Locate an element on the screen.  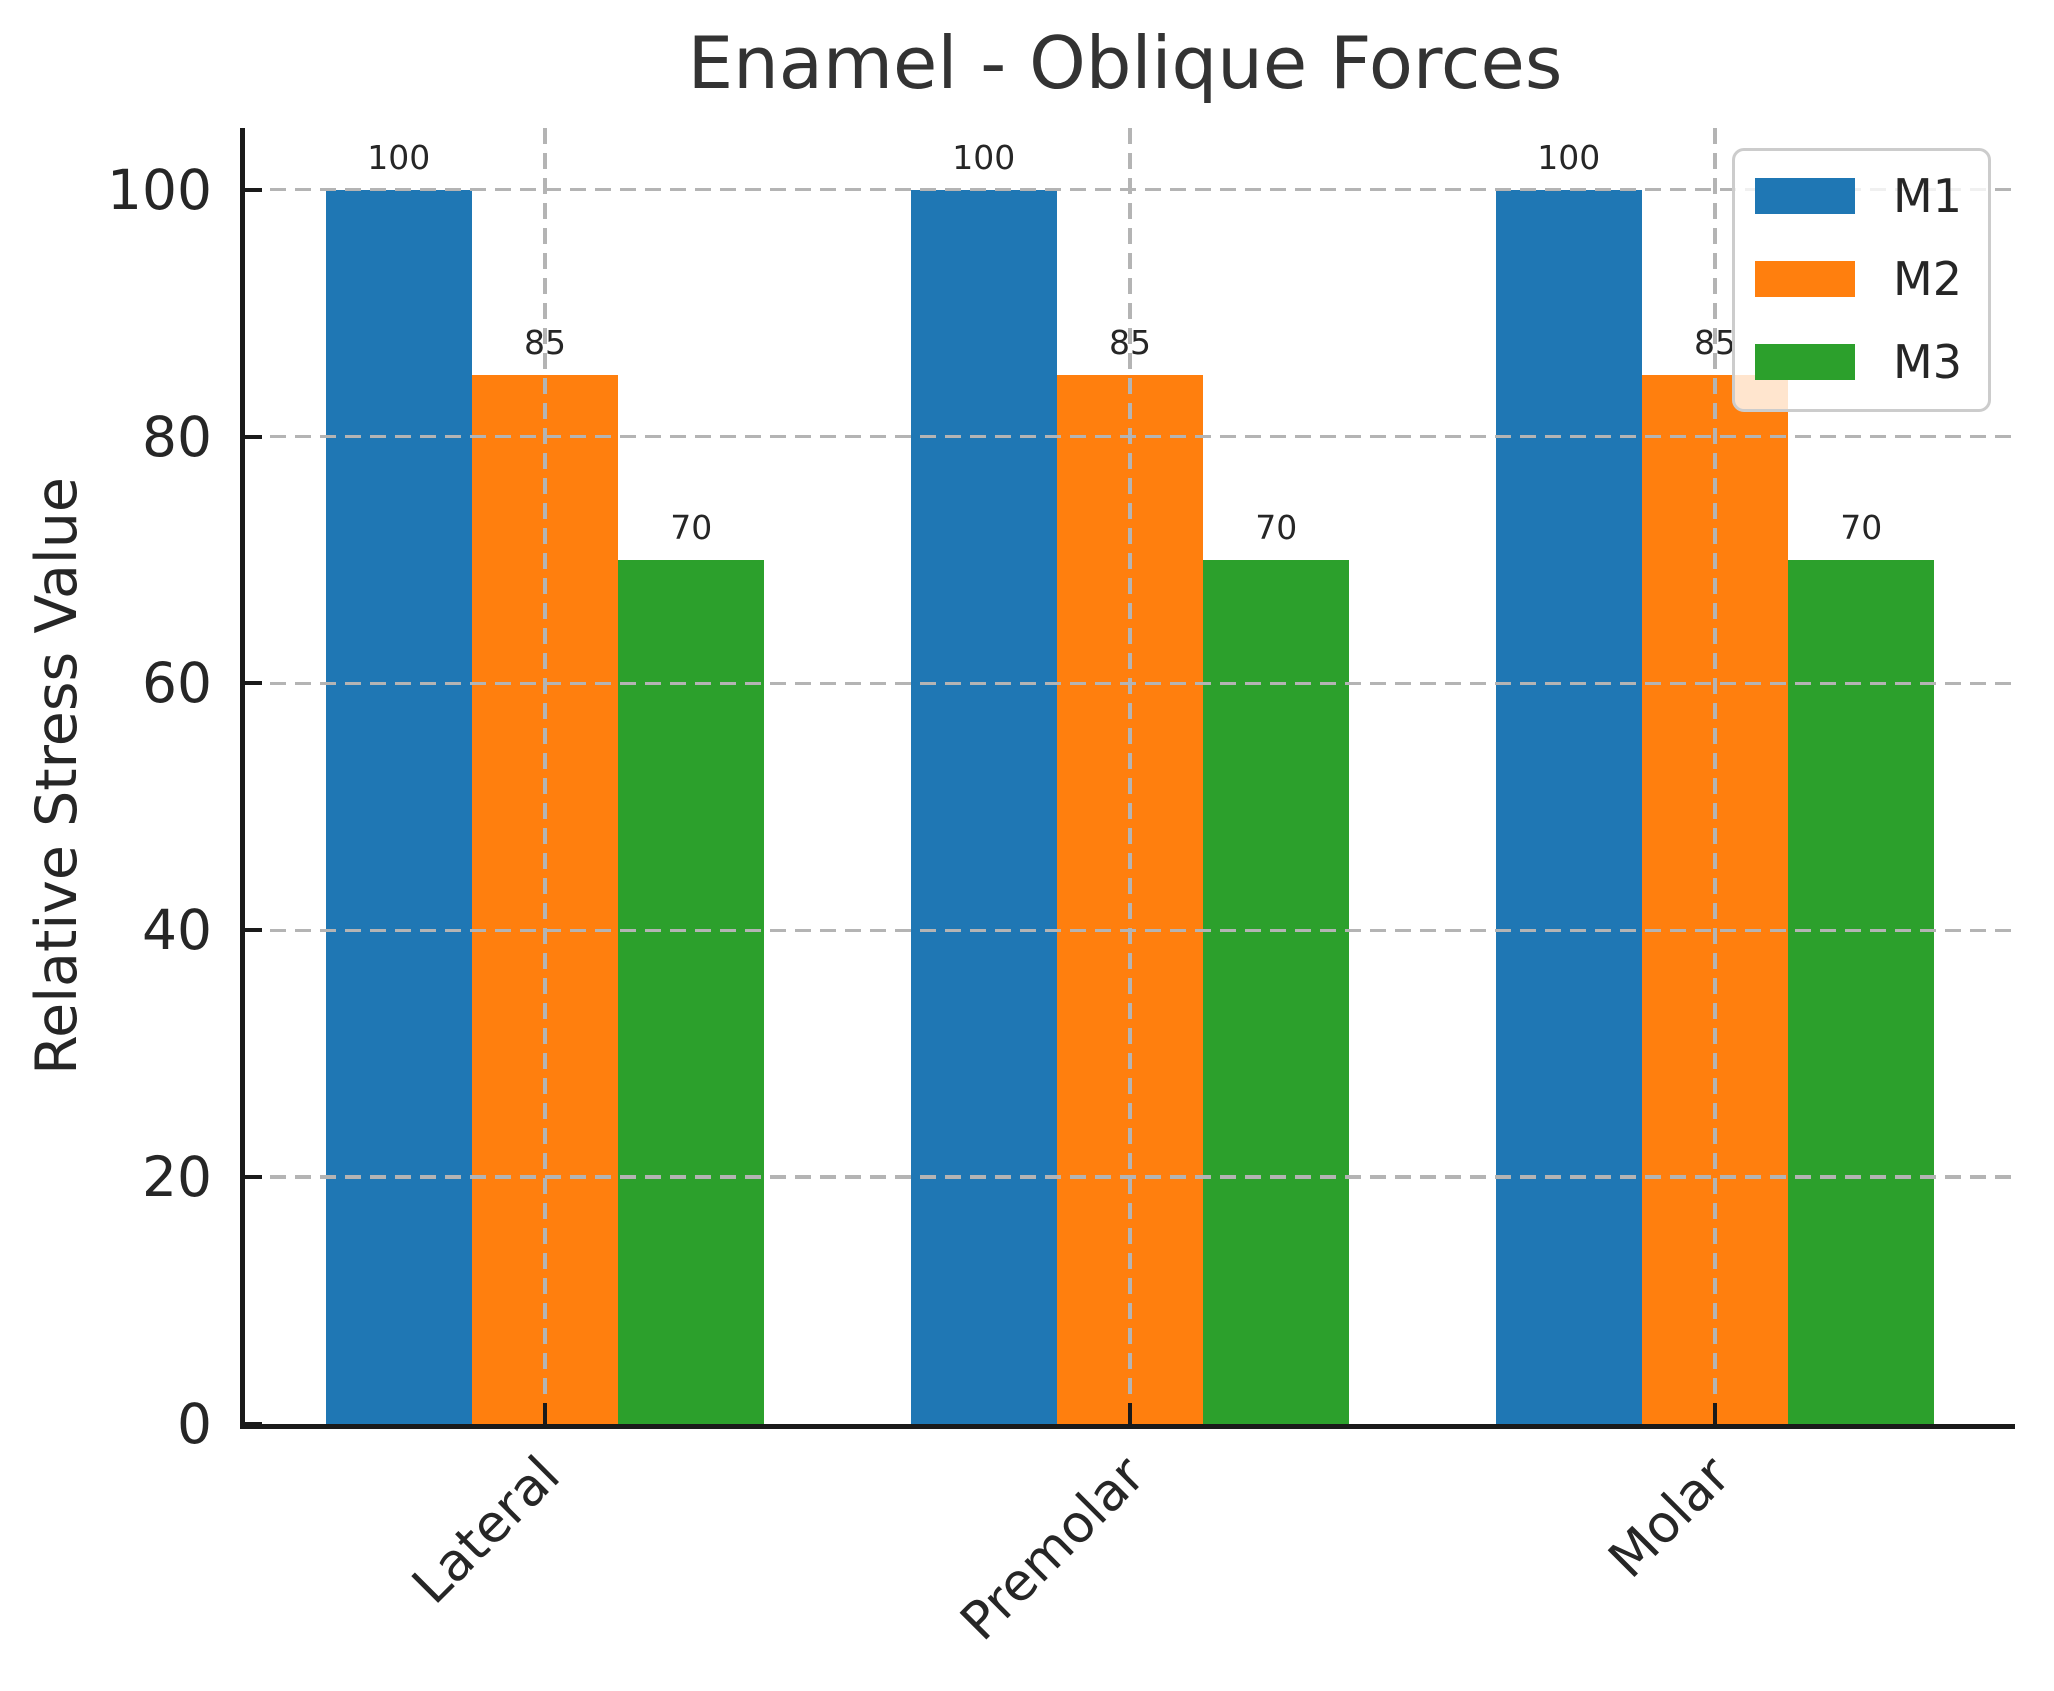
x-tick-mark-molar is located at coordinates (1715, 1413).